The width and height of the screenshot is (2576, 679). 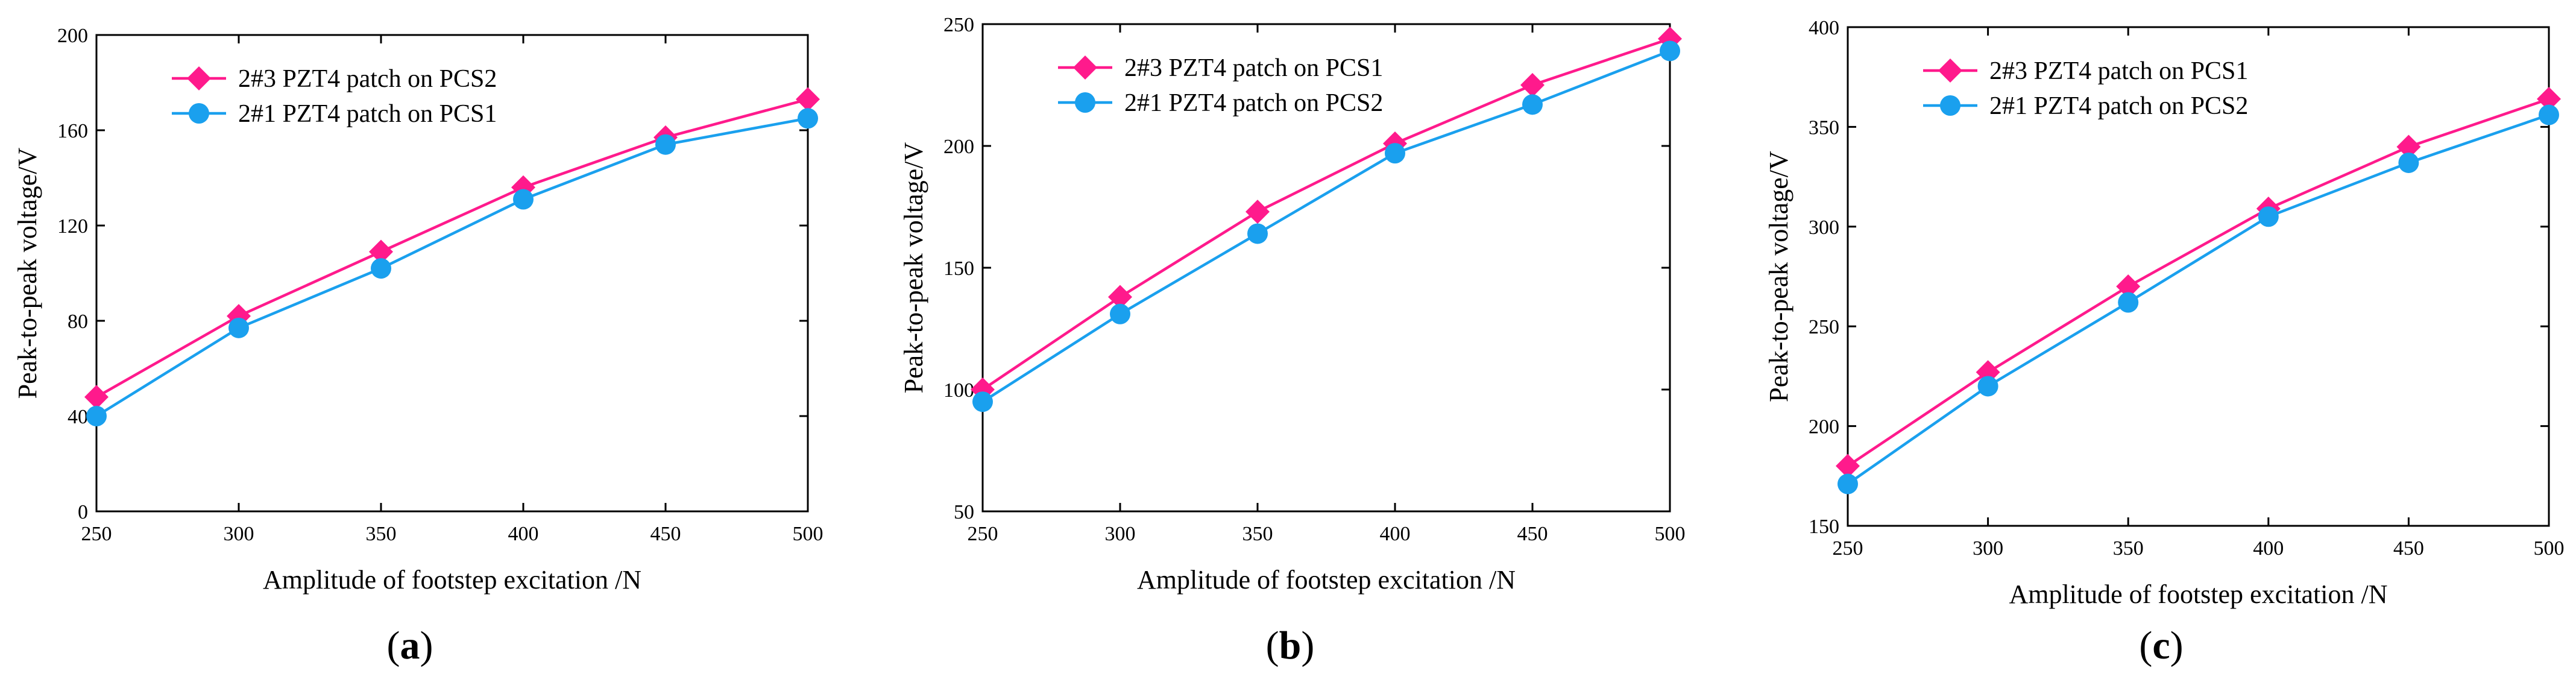 What do you see at coordinates (367, 114) in the screenshot?
I see `legend-label: 2#1 PZT4 patch on PCS1` at bounding box center [367, 114].